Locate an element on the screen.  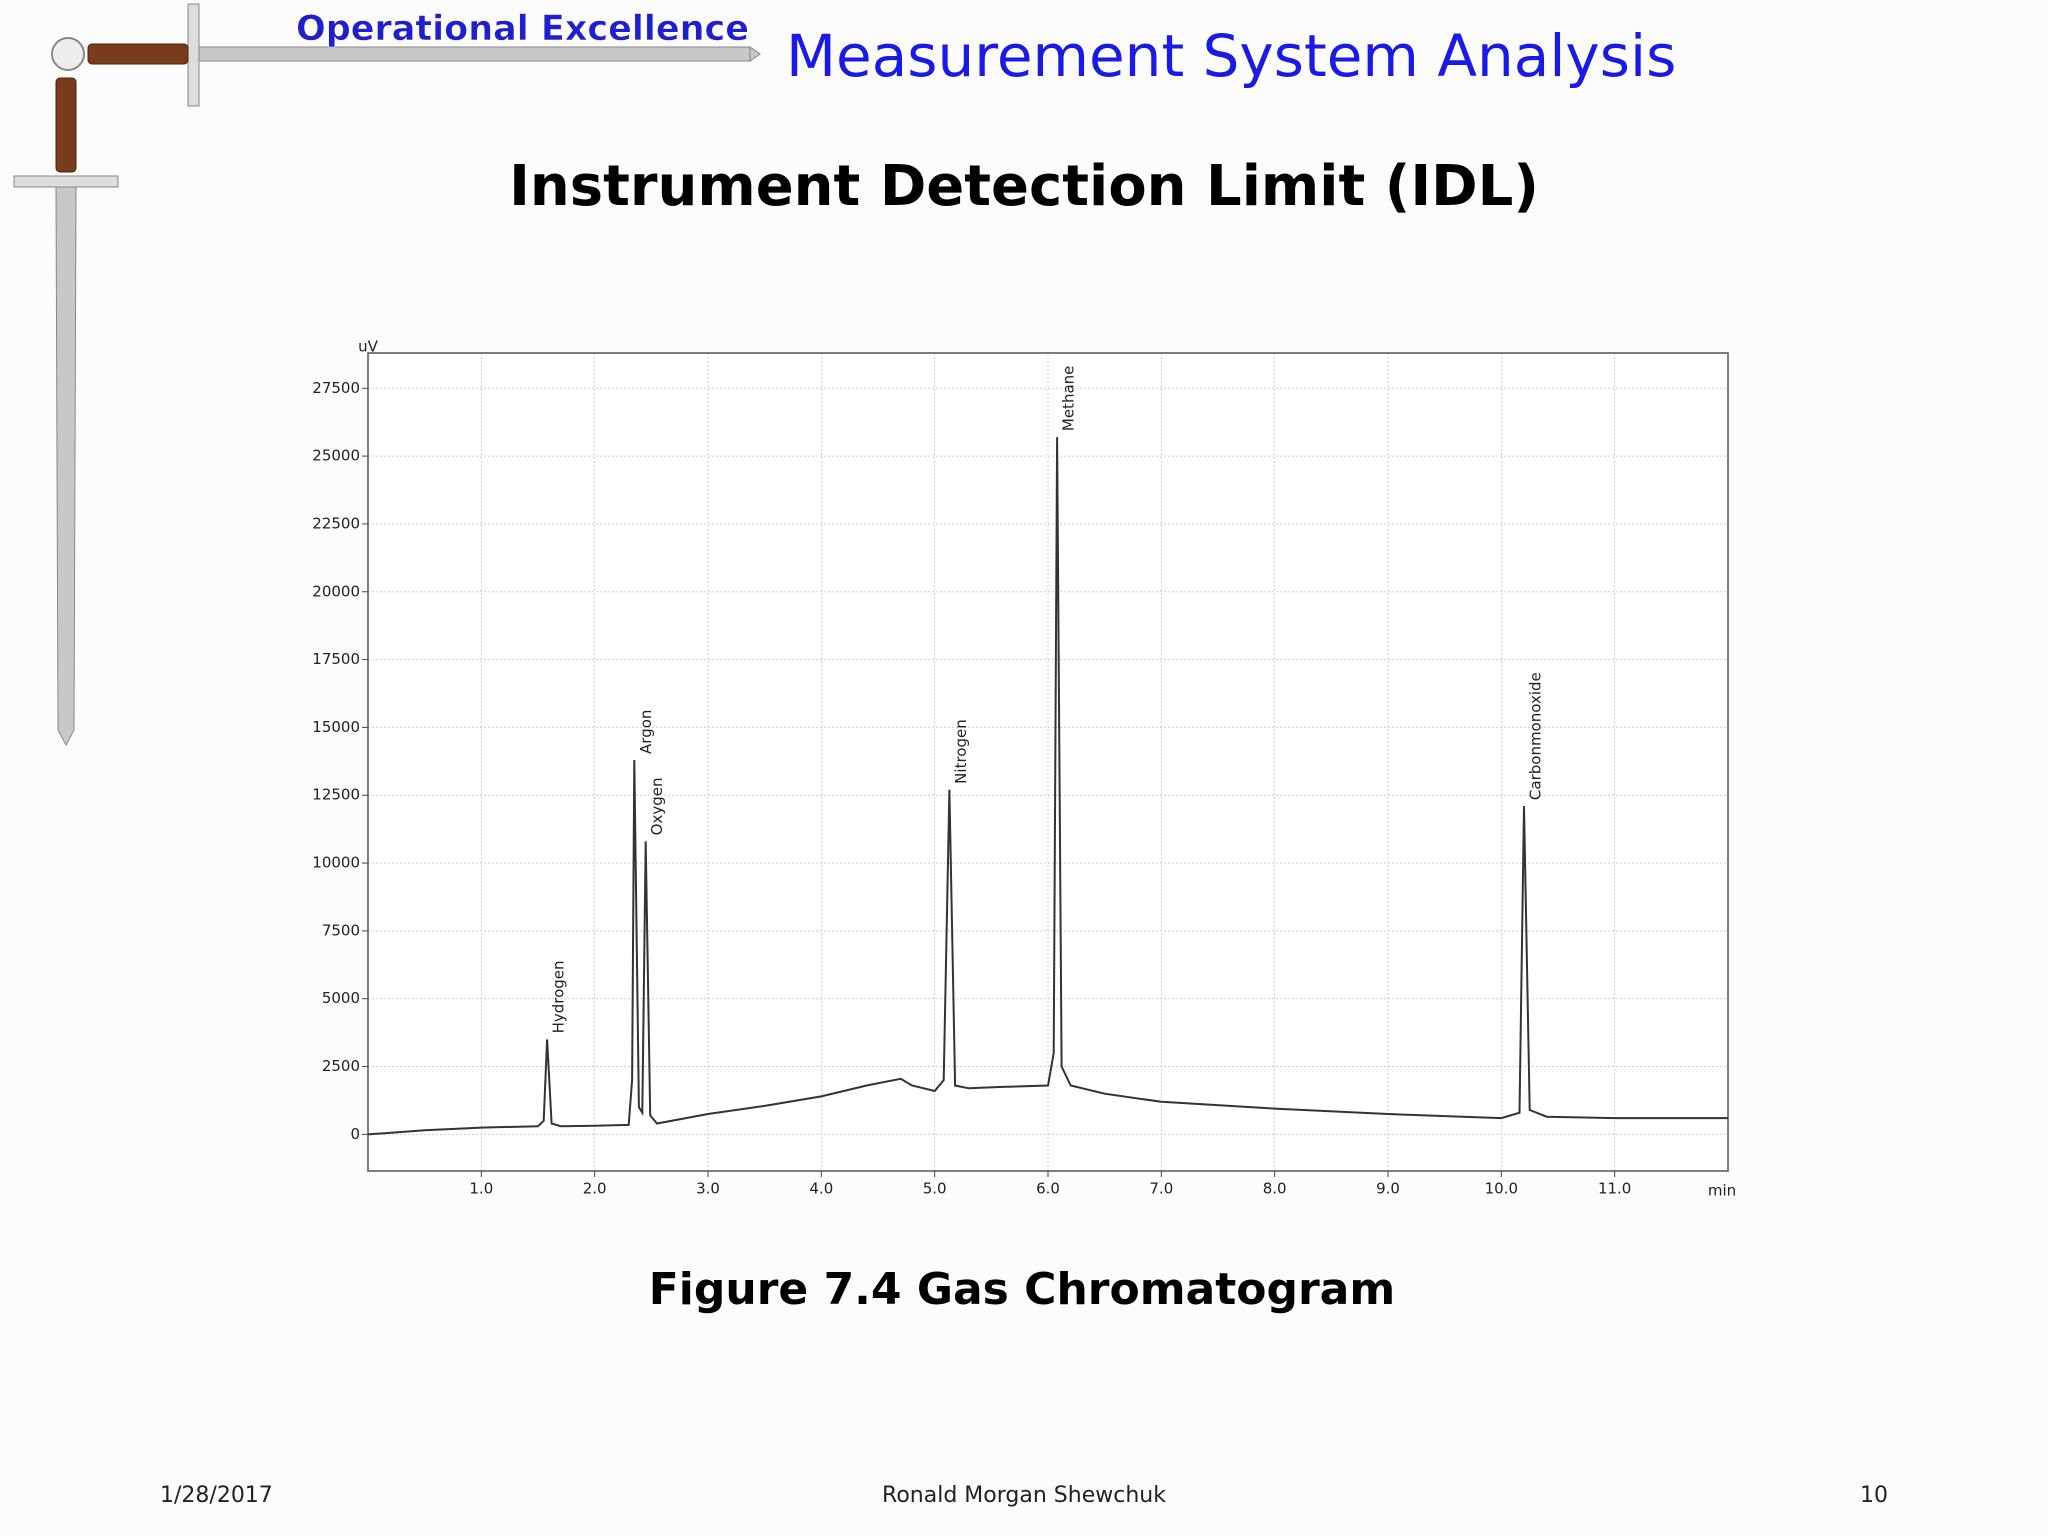
y-tick-label: 17500 is located at coordinates (336, 659).